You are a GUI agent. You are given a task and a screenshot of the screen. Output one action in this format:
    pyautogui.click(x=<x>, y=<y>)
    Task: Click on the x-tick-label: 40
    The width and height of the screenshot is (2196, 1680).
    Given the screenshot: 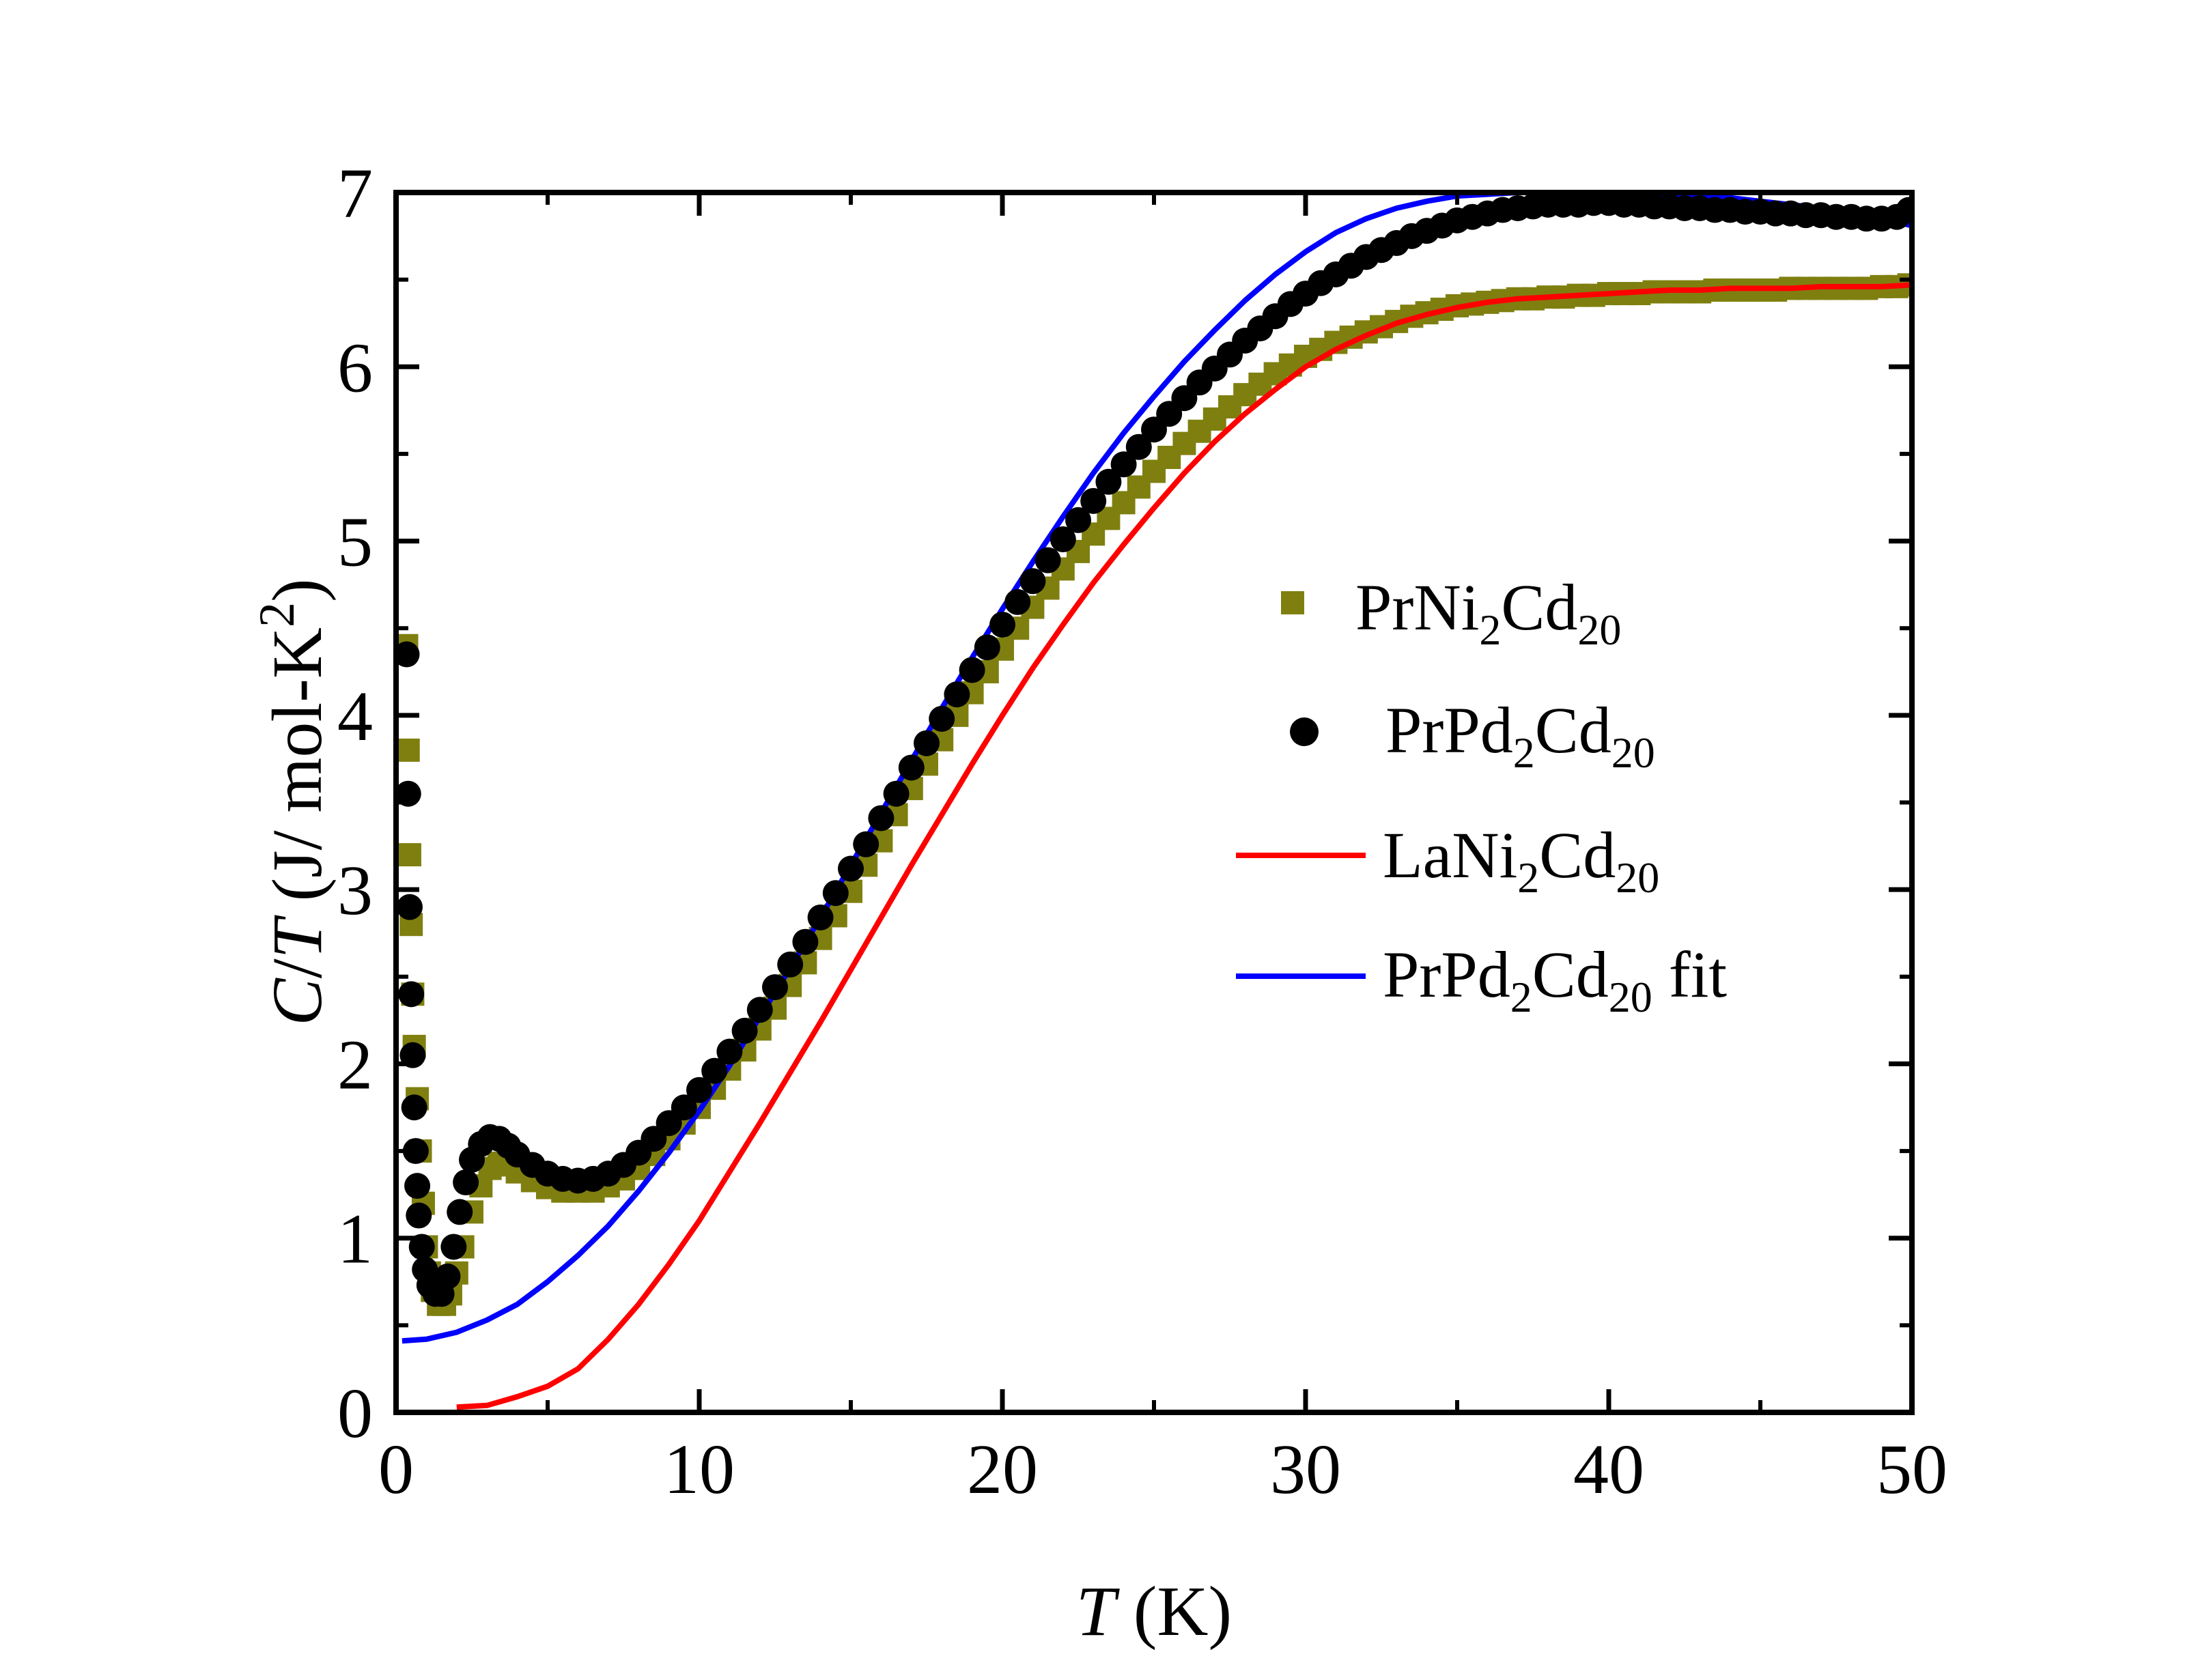 What is the action you would take?
    pyautogui.click(x=1608, y=1469)
    